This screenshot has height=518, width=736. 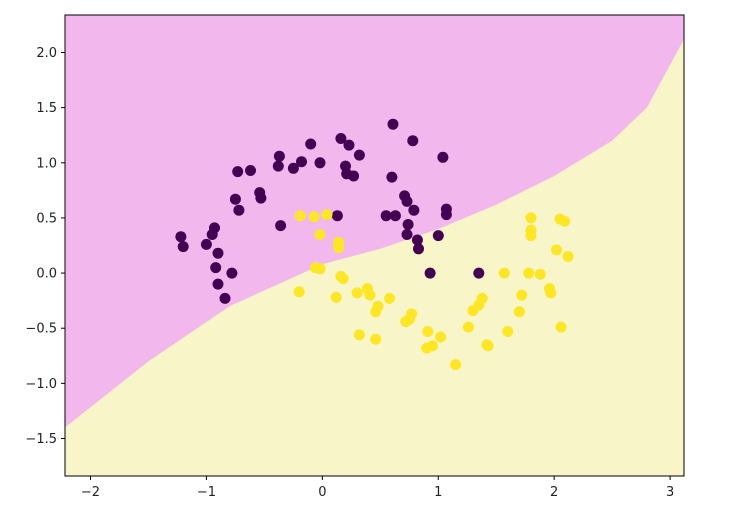 What do you see at coordinates (377, 488) in the screenshot?
I see `x-axis: −2 −1 0 1 2 3` at bounding box center [377, 488].